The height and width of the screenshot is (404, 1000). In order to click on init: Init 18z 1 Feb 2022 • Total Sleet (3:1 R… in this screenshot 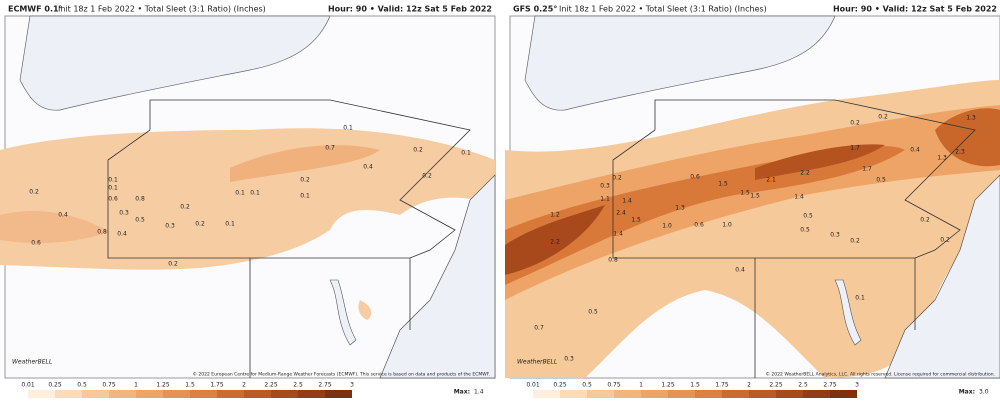, I will do `click(663, 9)`.